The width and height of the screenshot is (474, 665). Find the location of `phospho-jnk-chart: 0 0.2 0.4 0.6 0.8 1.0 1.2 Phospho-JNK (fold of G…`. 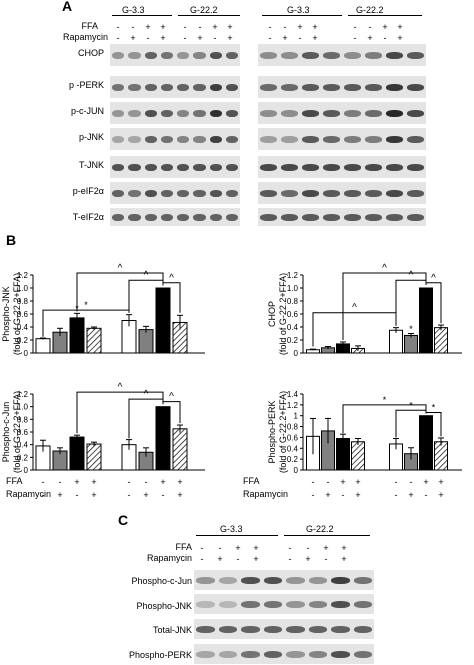

phospho-jnk-chart: 0 0.2 0.4 0.6 0.8 1.0 1.2 Phospho-JNK (fold of G… is located at coordinates (103, 310).